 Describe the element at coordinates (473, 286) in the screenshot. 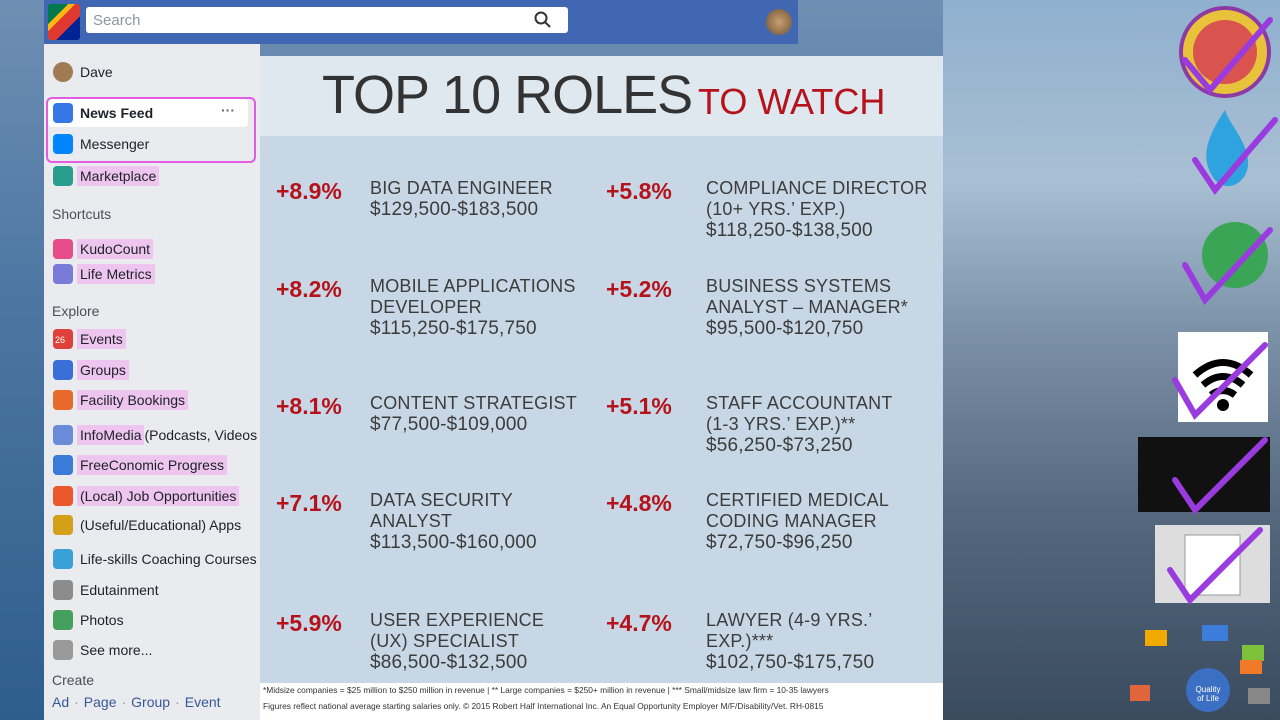

I see `role-title: MOBILE APPLICATIONS` at that location.